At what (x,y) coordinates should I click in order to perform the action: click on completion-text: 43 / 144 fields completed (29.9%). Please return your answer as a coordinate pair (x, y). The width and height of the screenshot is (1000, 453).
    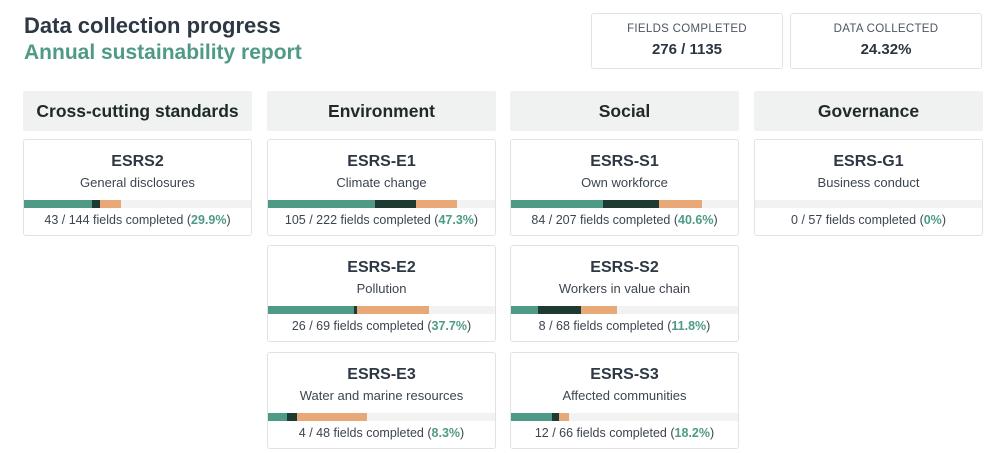
    Looking at the image, I should click on (137, 220).